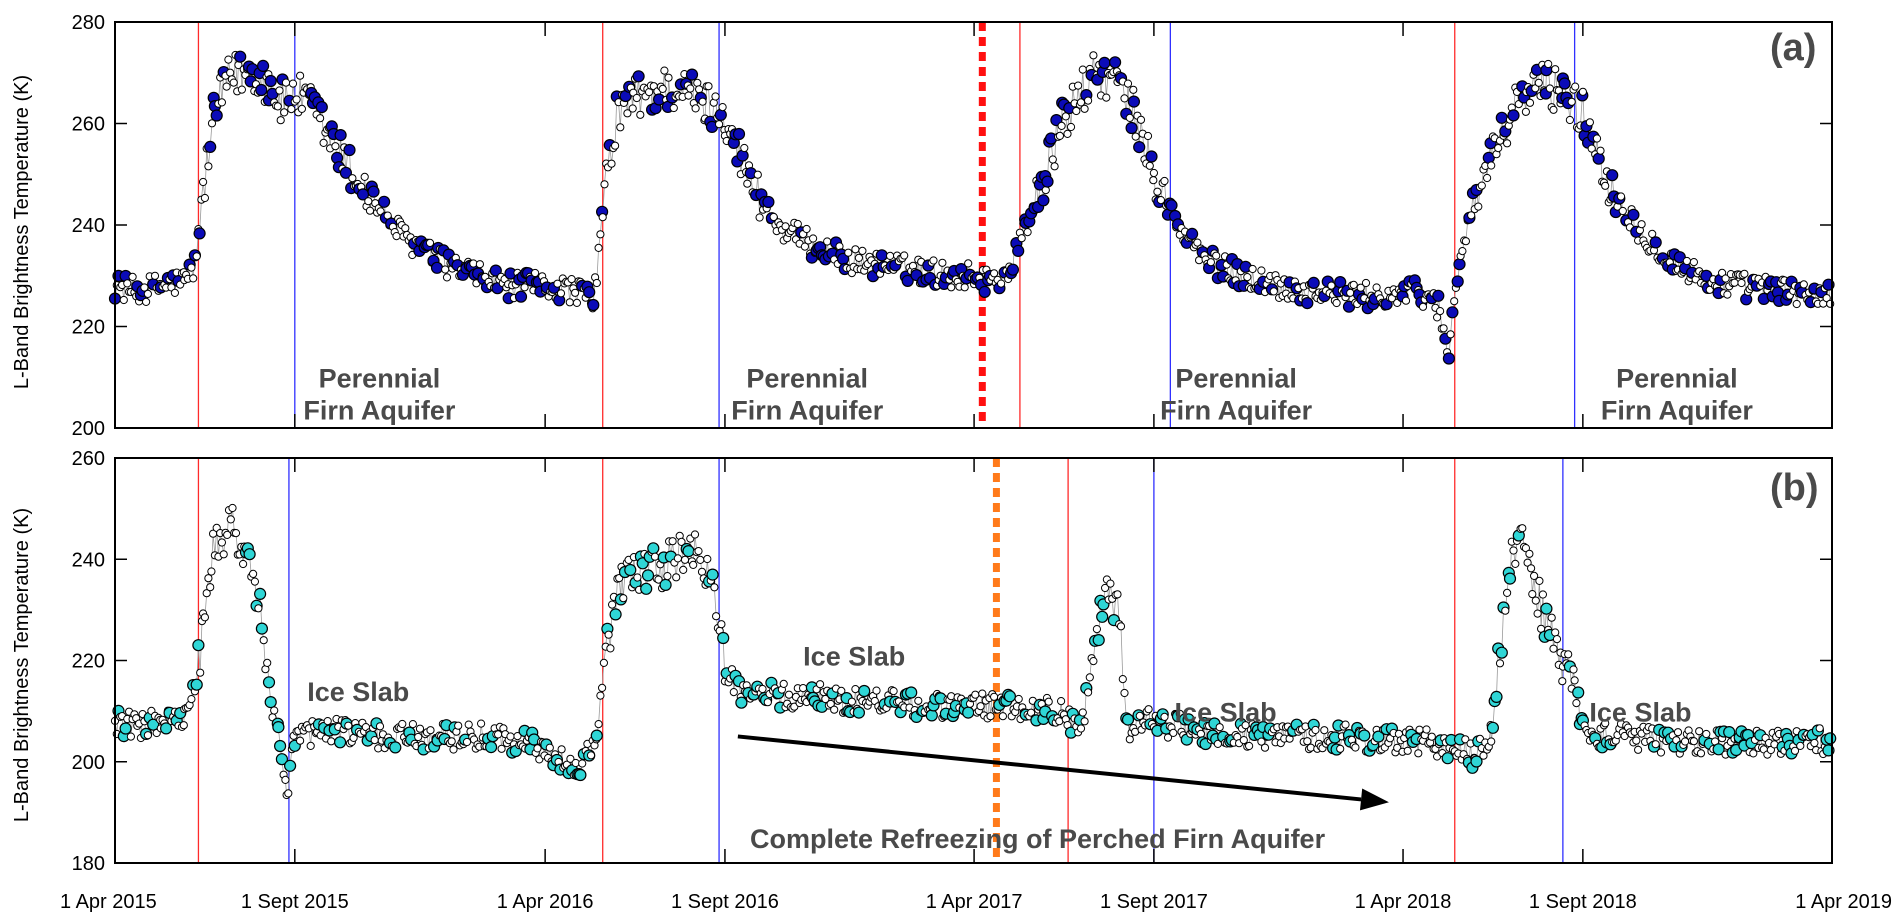 The width and height of the screenshot is (1893, 915). Describe the element at coordinates (1154, 902) in the screenshot. I see `x-tick-label: 1 Sept 2017` at that location.